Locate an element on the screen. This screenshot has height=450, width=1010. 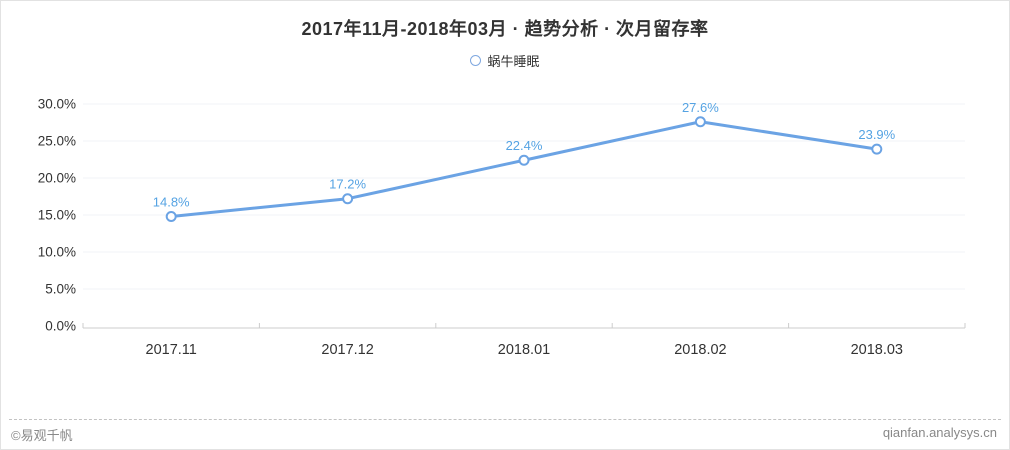
x-axis-label: 2017.11 is located at coordinates (171, 350).